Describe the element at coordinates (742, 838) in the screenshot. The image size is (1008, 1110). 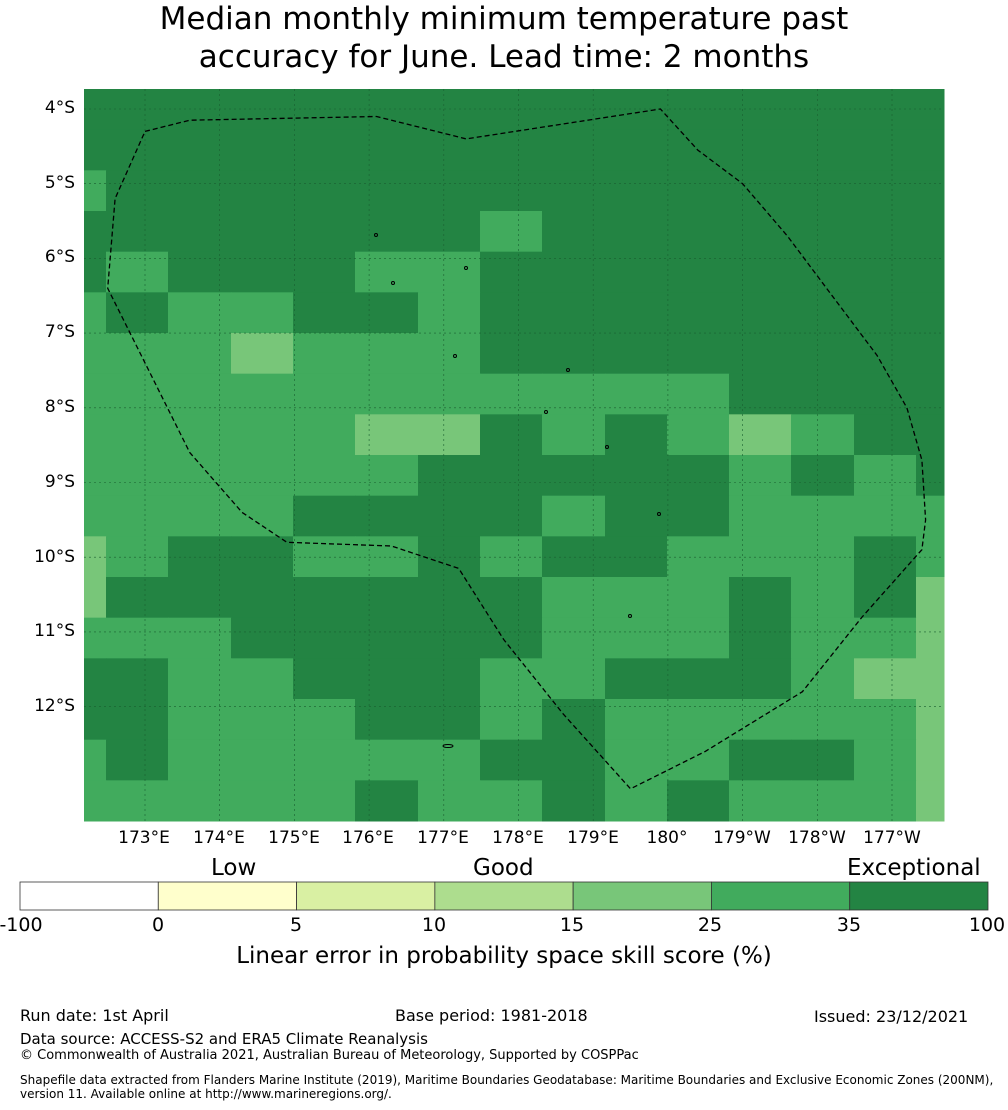
I see `lon-label-179w: 179°W` at that location.